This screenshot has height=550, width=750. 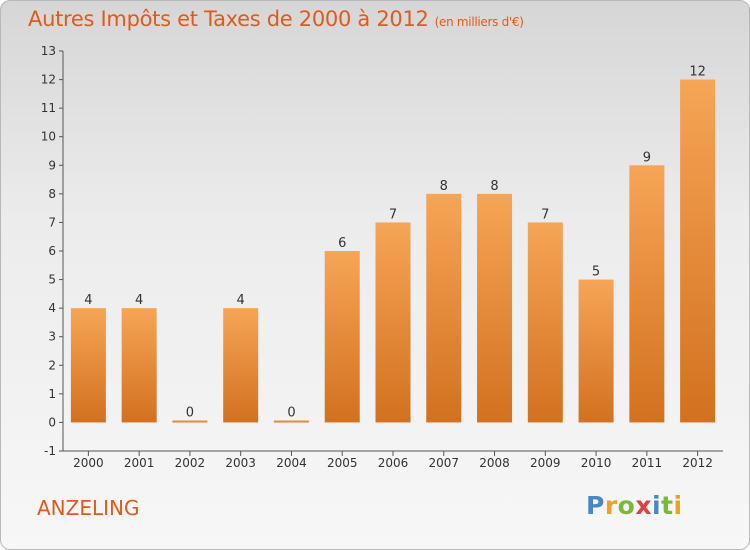 I want to click on y-tick-label: 1, so click(x=52, y=394).